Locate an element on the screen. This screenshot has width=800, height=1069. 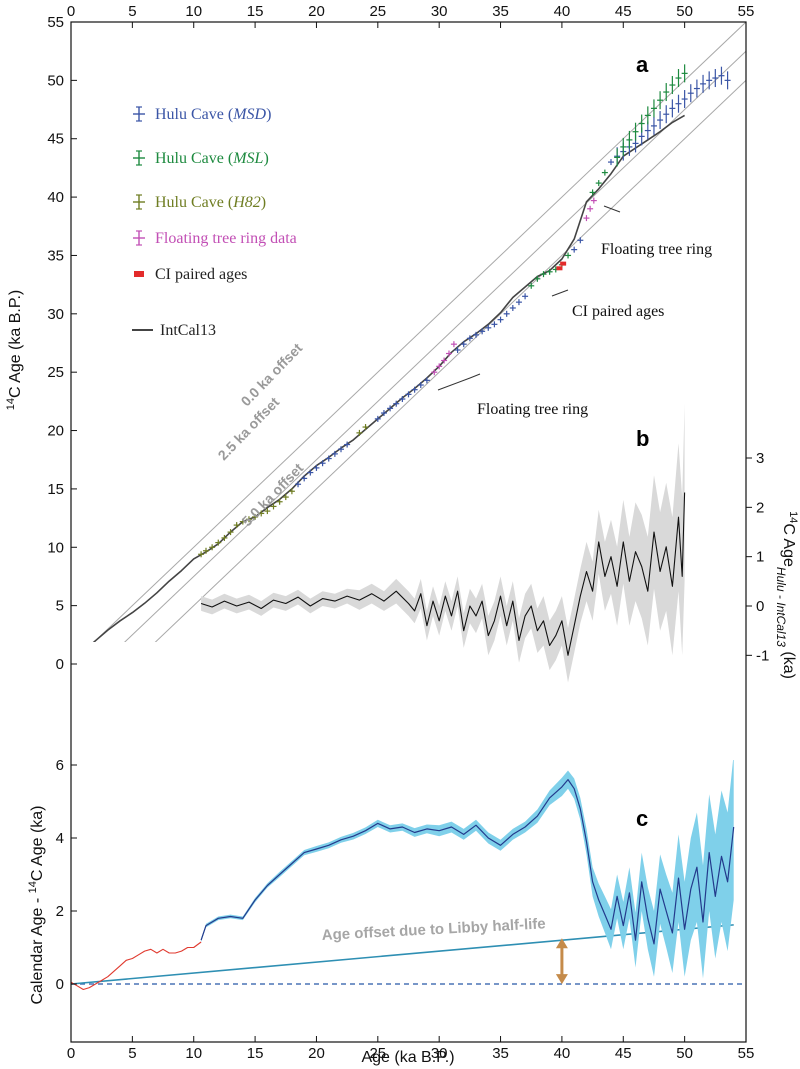
legend-label: IntCal13 is located at coordinates (188, 330).